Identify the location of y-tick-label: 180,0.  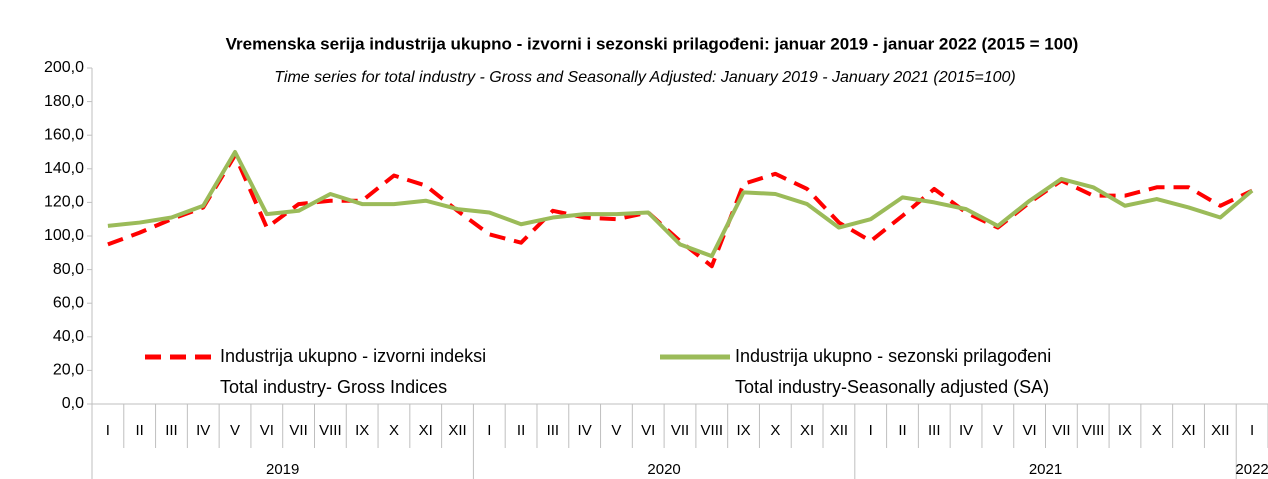
(64, 101).